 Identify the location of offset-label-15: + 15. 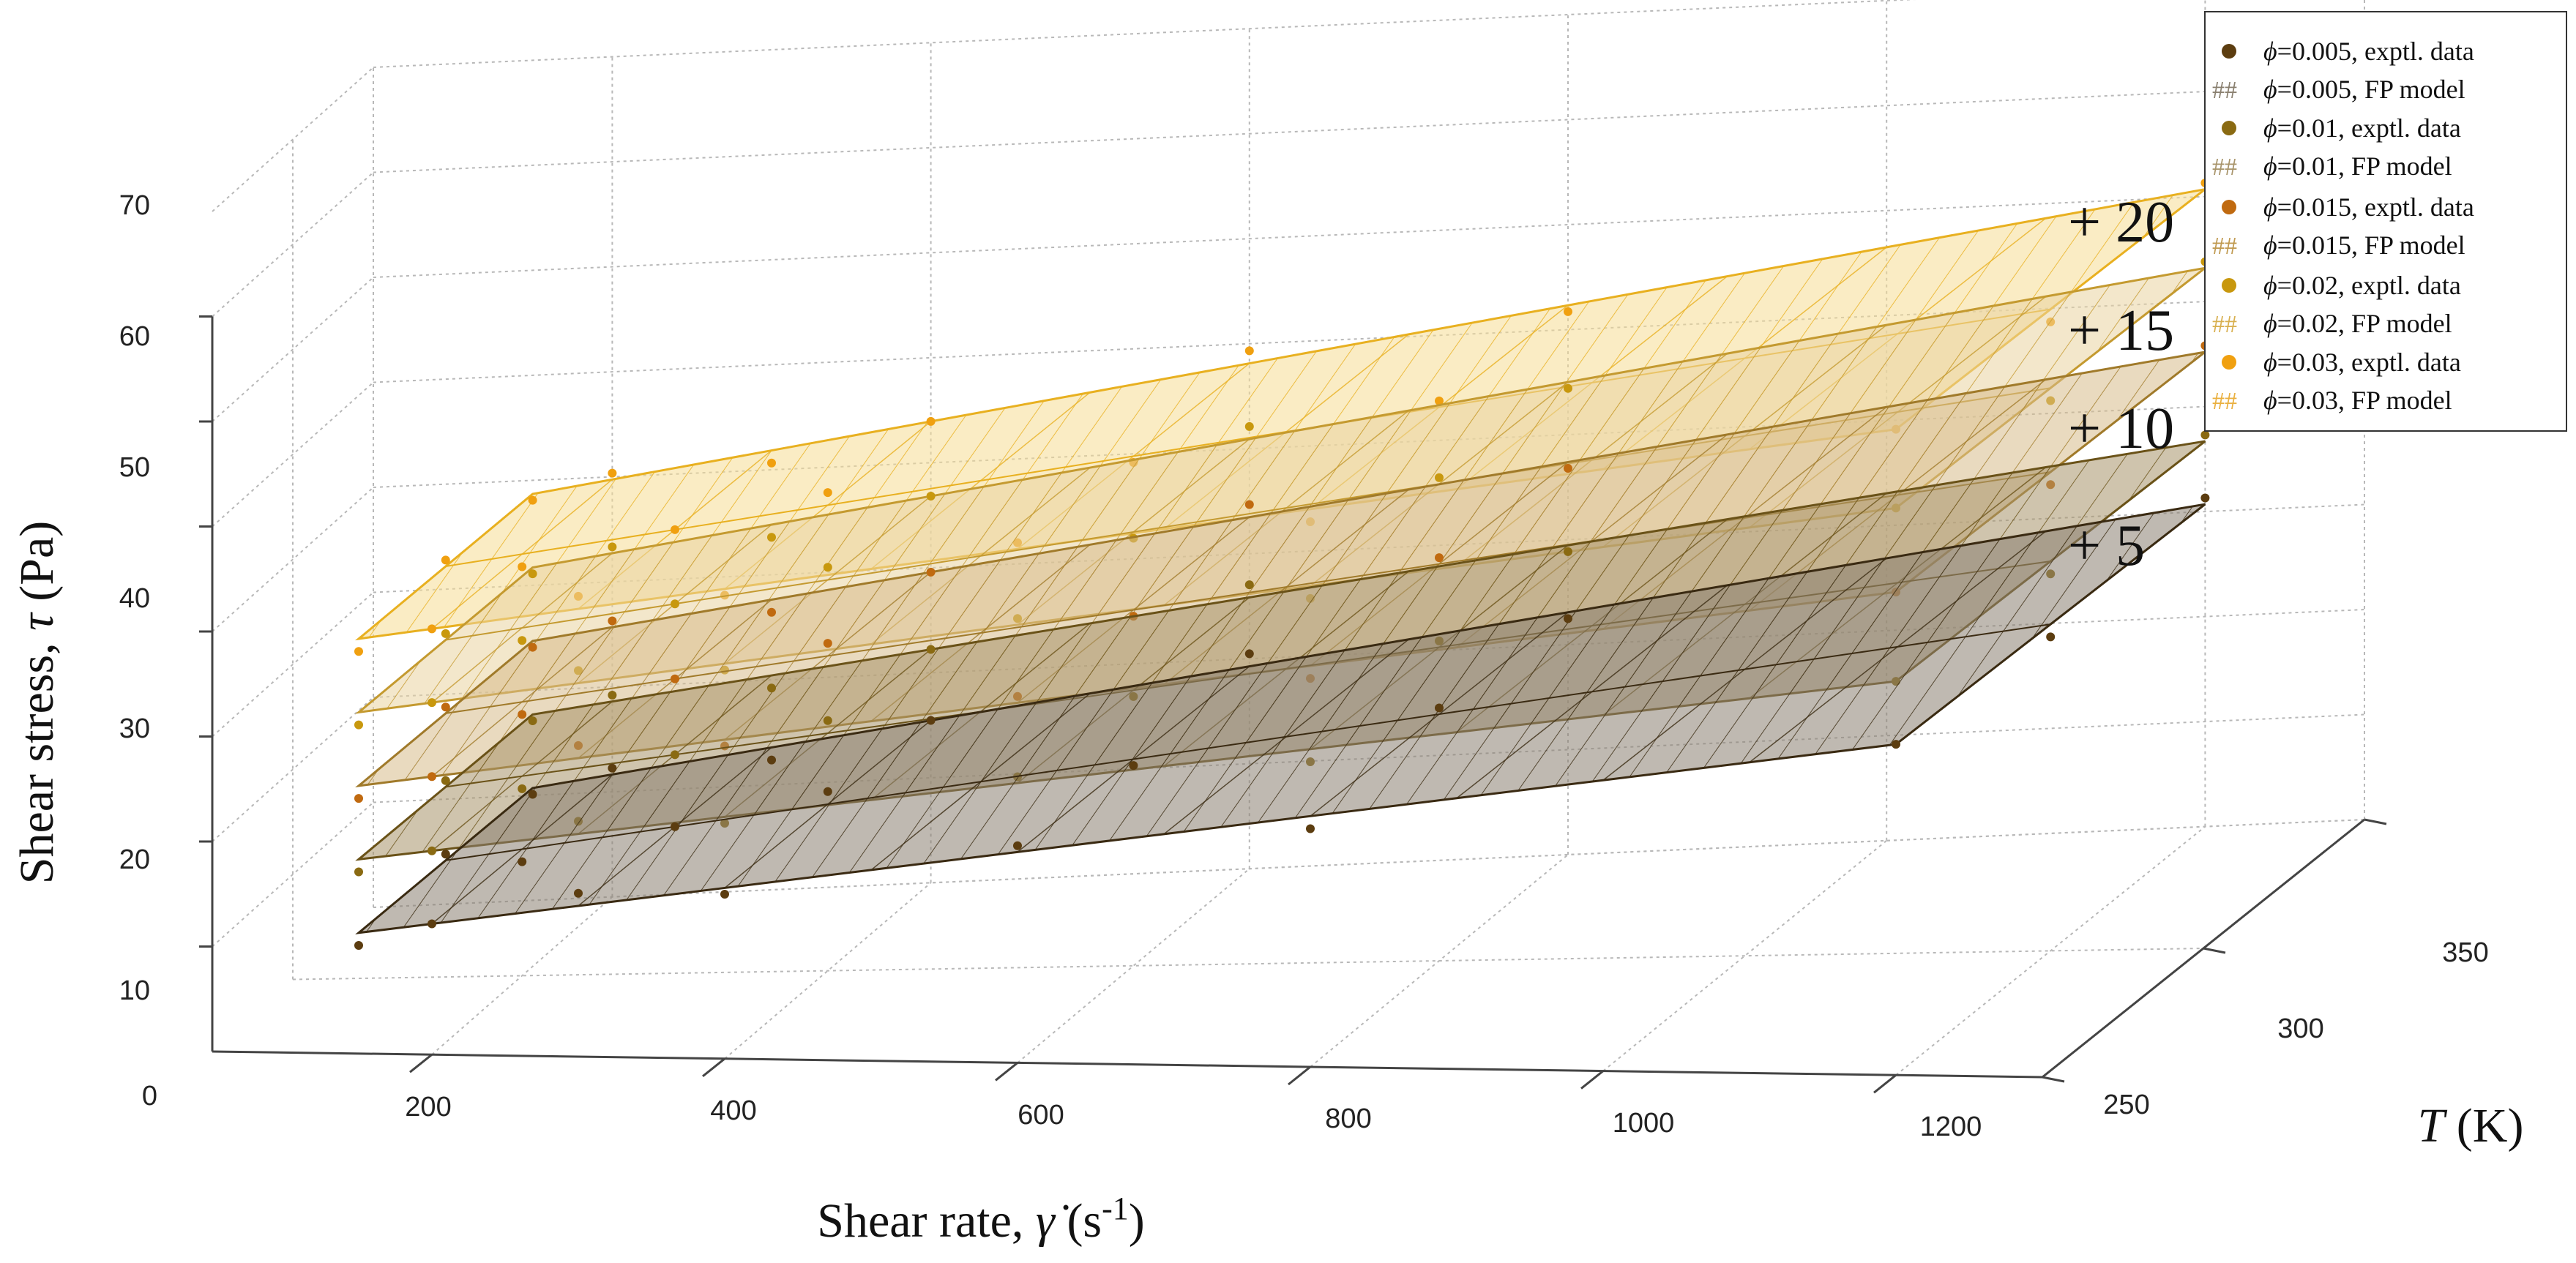
(2121, 331).